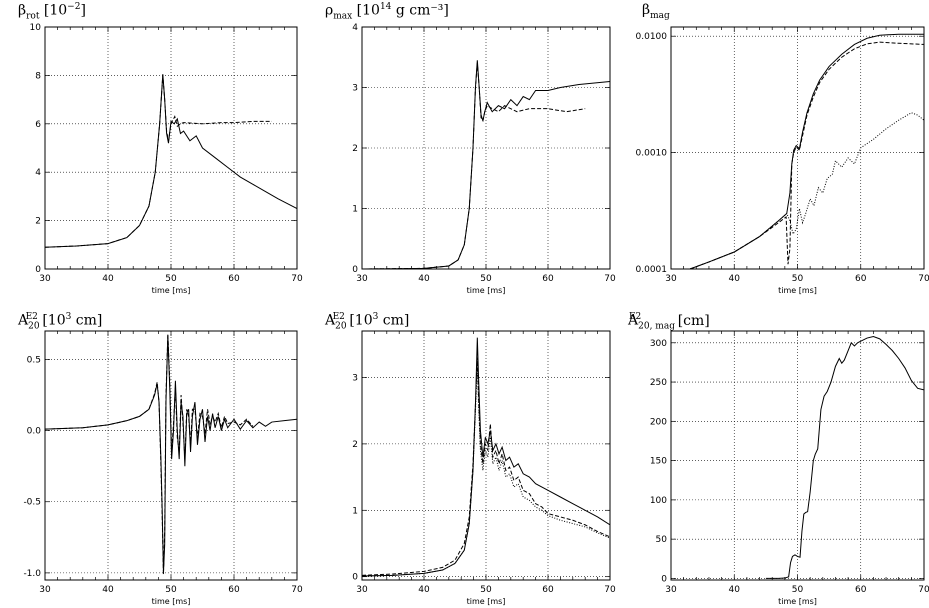 The width and height of the screenshot is (929, 608). Describe the element at coordinates (652, 154) in the screenshot. I see `y-tick-label: 0.0010` at that location.